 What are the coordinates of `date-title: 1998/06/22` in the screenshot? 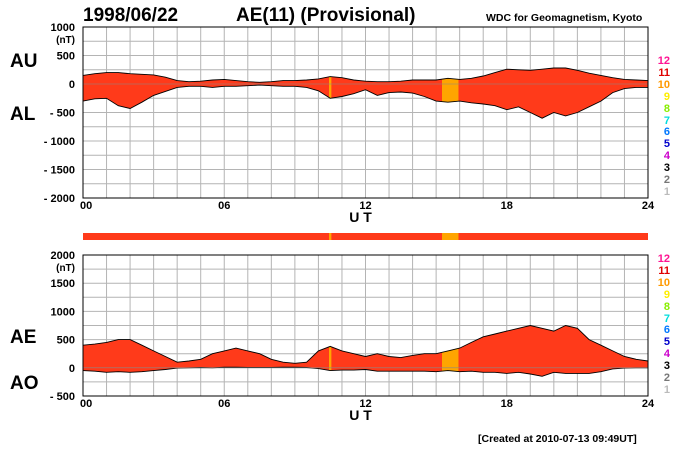 It's located at (131, 15).